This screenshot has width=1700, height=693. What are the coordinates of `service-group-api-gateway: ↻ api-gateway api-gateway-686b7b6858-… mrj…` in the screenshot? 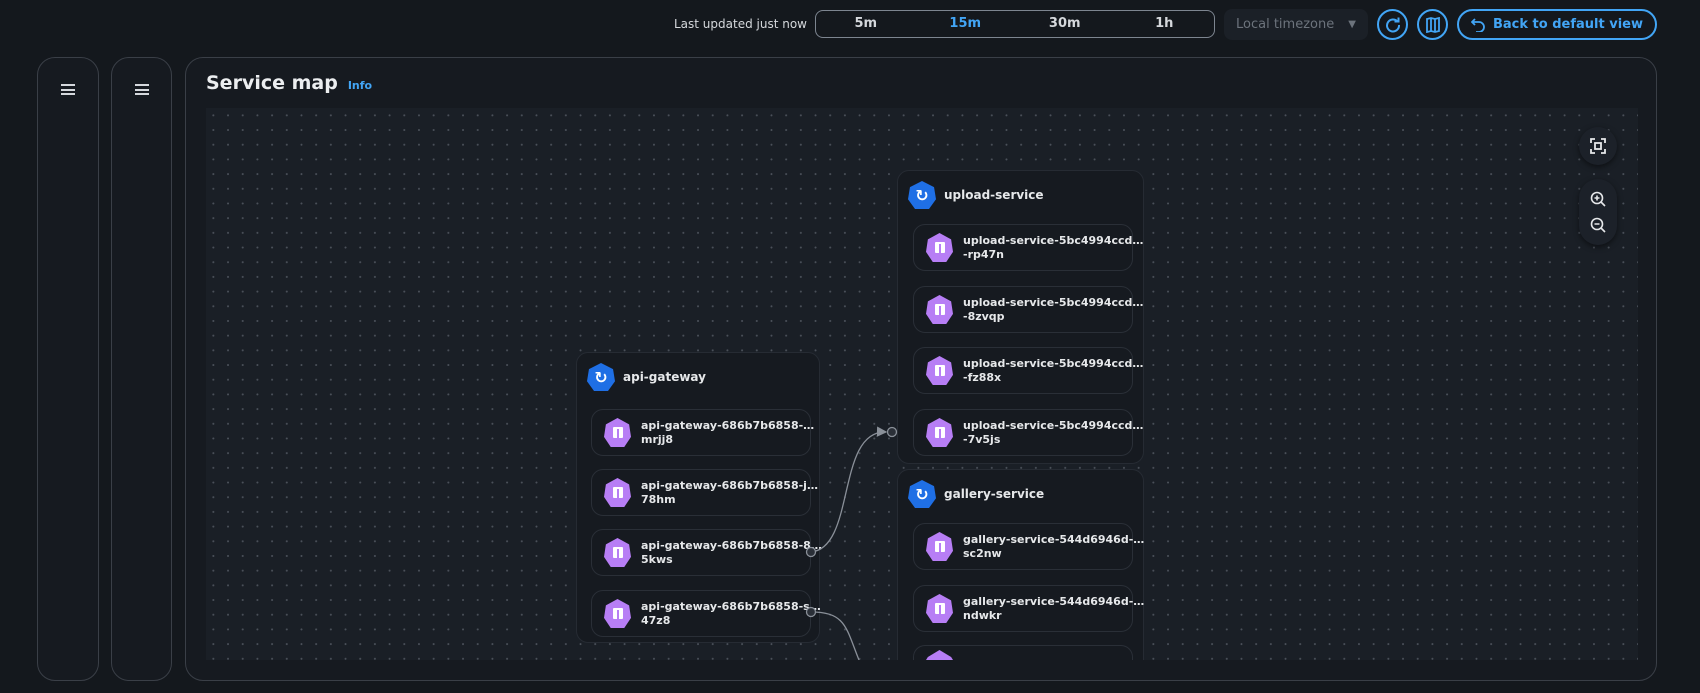 It's located at (699, 497).